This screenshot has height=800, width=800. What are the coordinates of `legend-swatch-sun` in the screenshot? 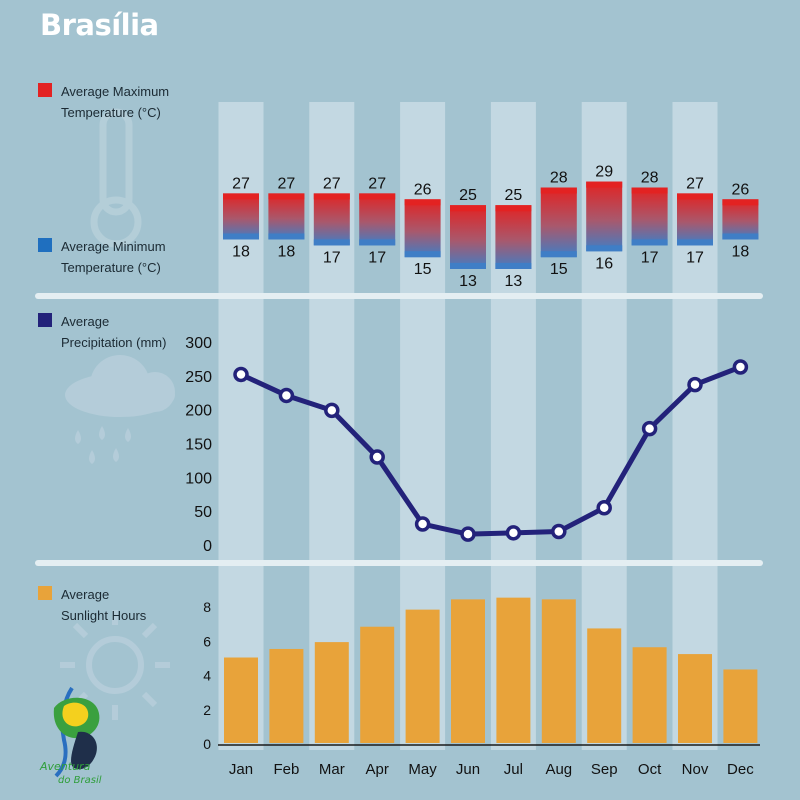 It's located at (45, 593).